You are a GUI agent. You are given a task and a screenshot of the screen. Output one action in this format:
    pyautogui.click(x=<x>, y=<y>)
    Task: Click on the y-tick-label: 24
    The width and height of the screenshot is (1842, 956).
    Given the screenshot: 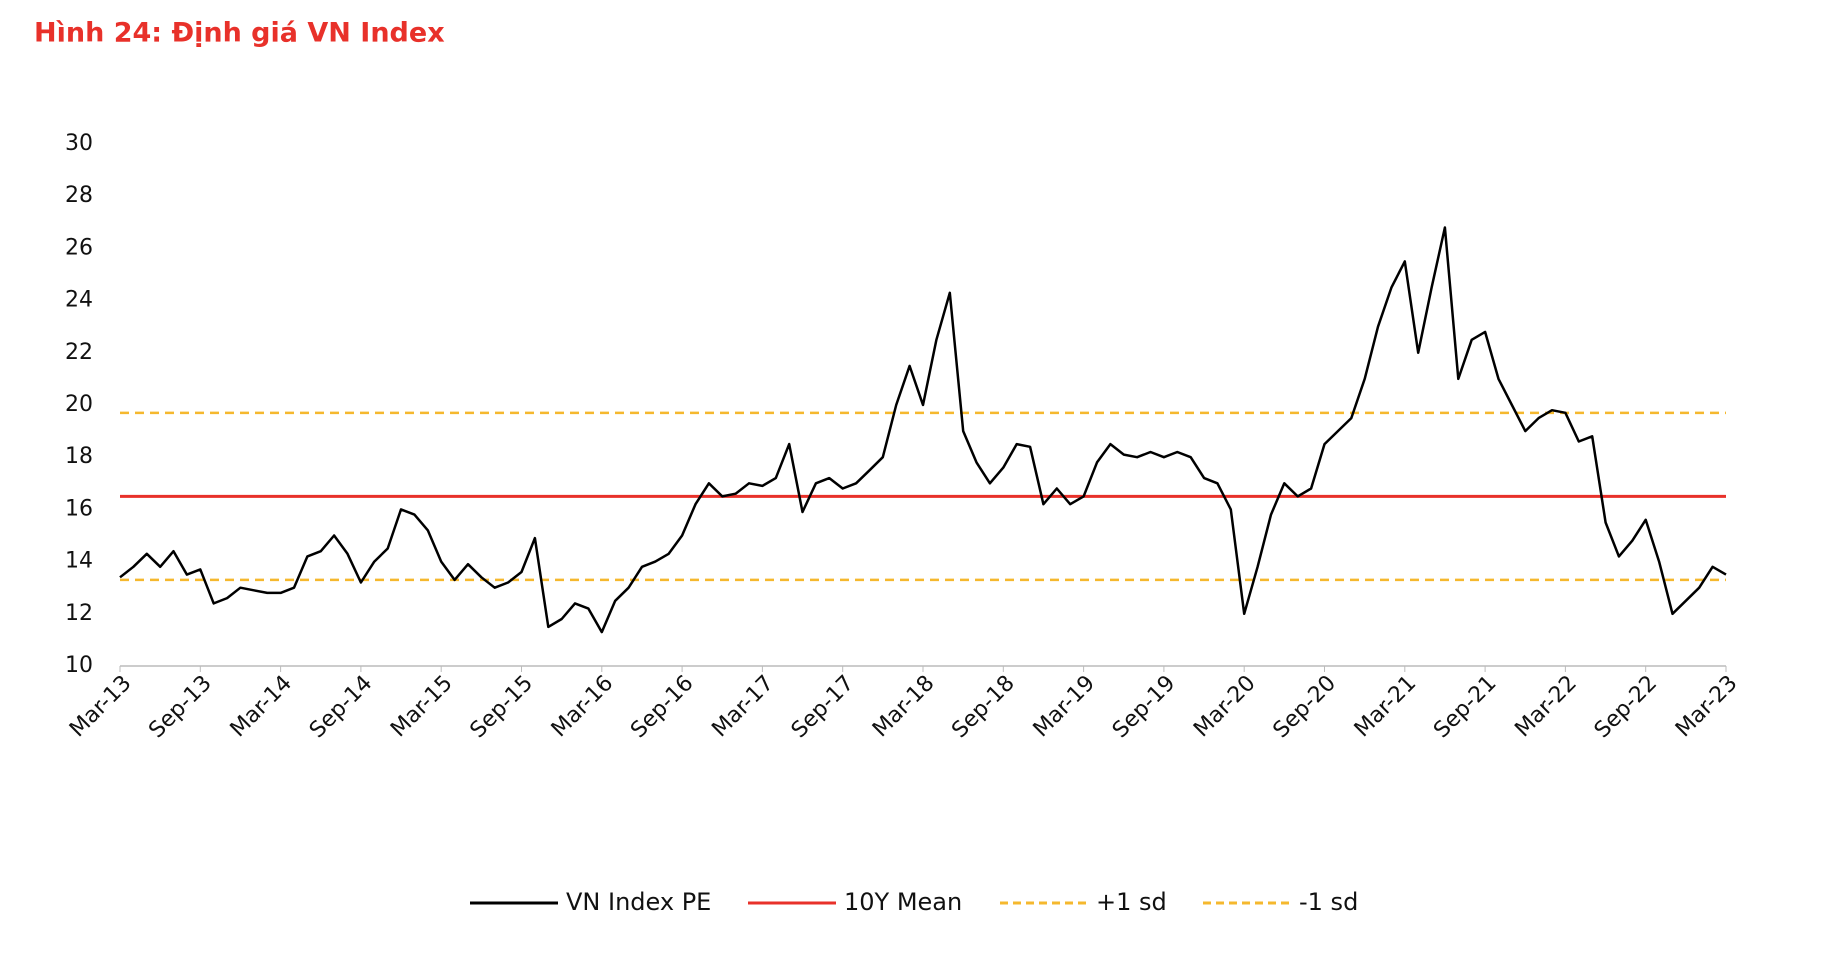 What is the action you would take?
    pyautogui.click(x=79, y=300)
    